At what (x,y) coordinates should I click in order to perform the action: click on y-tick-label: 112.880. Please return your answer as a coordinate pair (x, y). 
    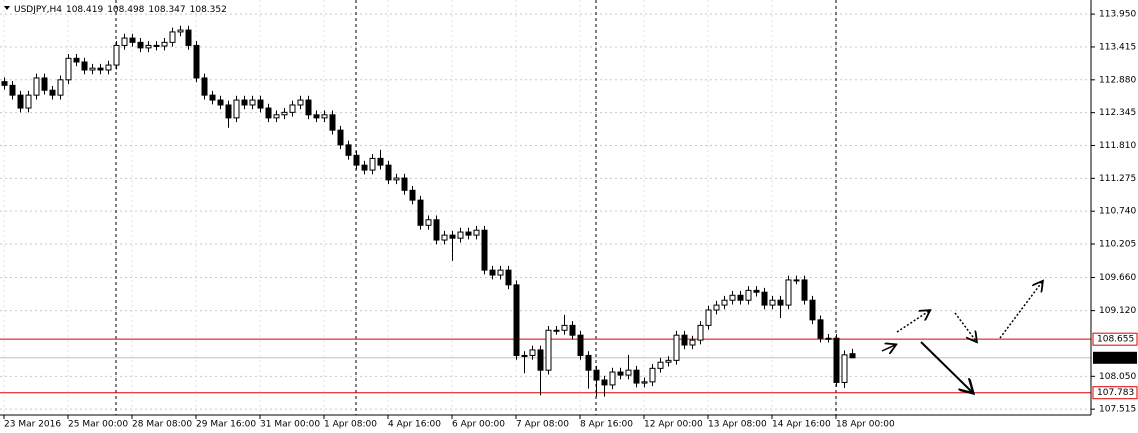
    Looking at the image, I should click on (1117, 80).